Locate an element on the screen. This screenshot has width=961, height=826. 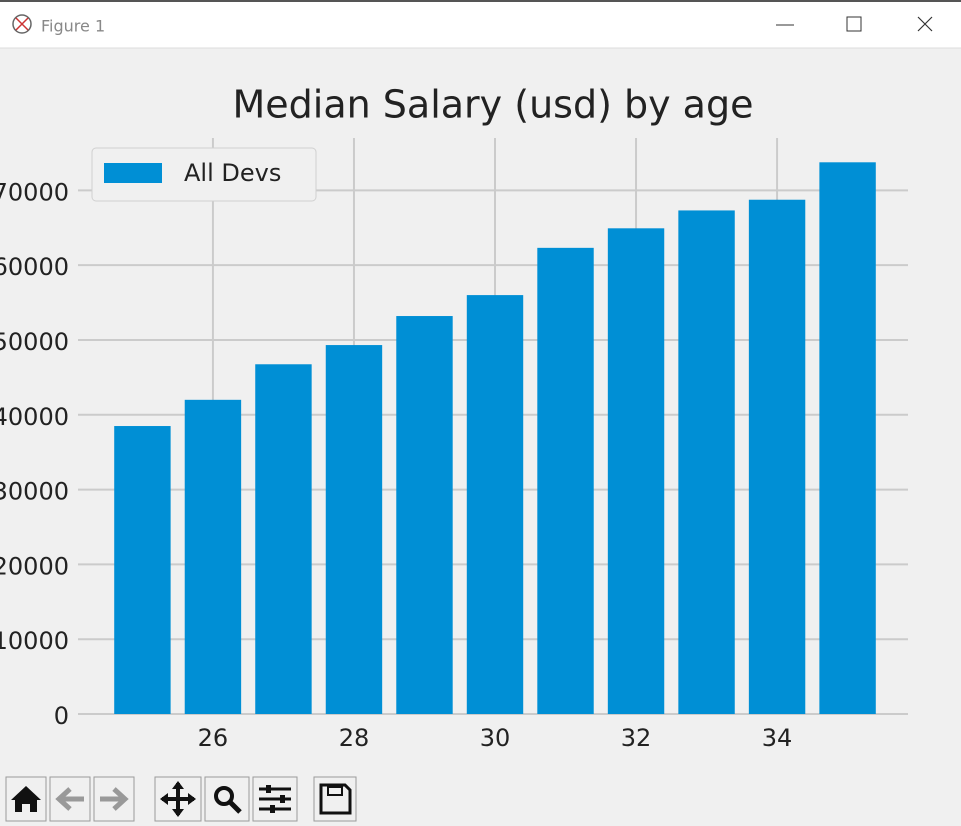
chart-title: Median Salary (usd) by age is located at coordinates (493, 105).